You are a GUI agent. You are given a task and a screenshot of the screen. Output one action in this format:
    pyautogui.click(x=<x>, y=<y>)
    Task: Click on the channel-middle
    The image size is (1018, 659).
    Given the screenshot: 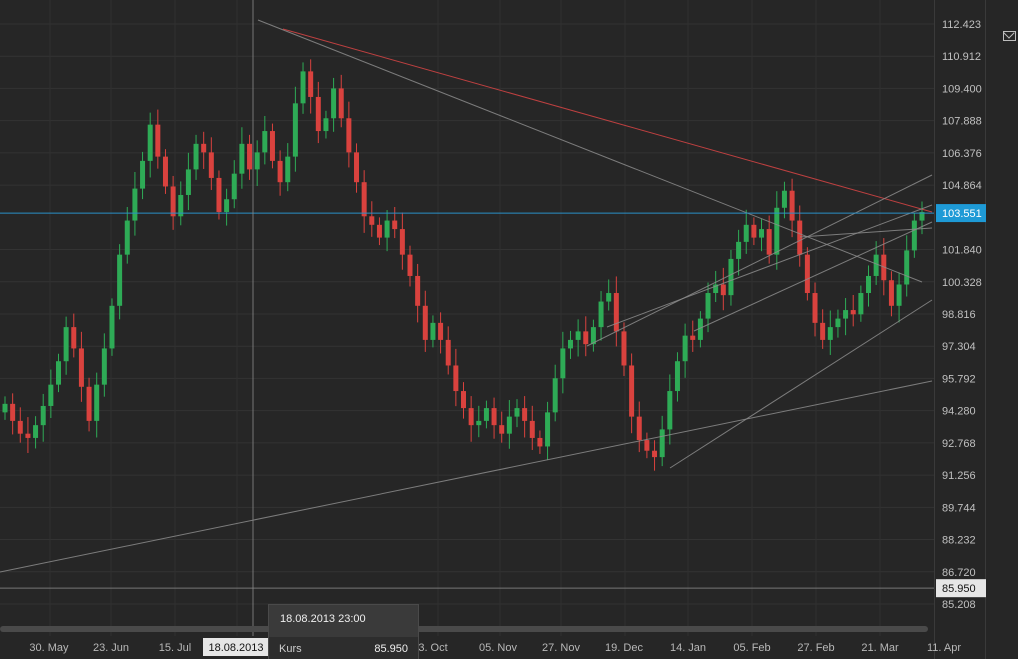 What is the action you would take?
    pyautogui.click(x=769, y=266)
    